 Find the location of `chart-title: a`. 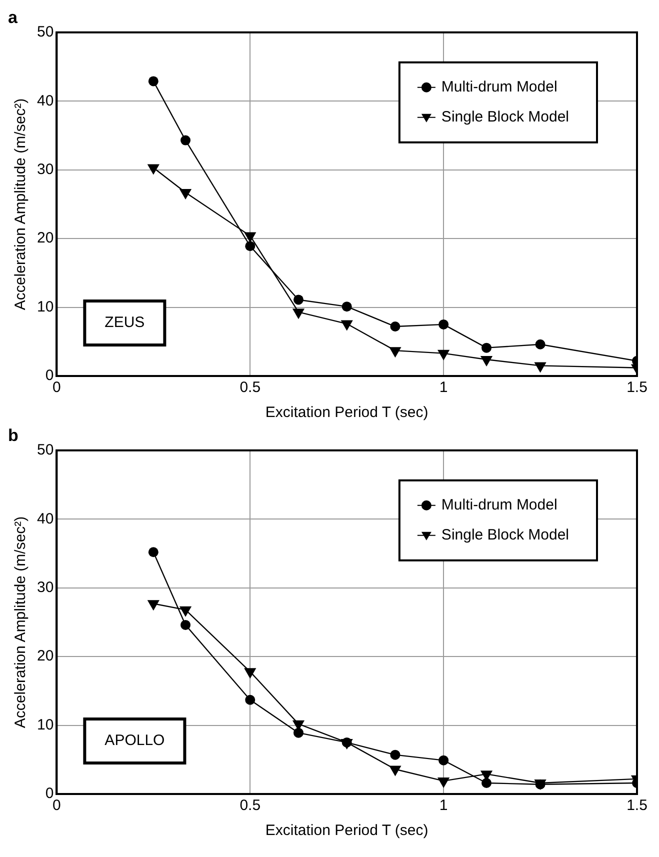

chart-title: a is located at coordinates (13, 17).